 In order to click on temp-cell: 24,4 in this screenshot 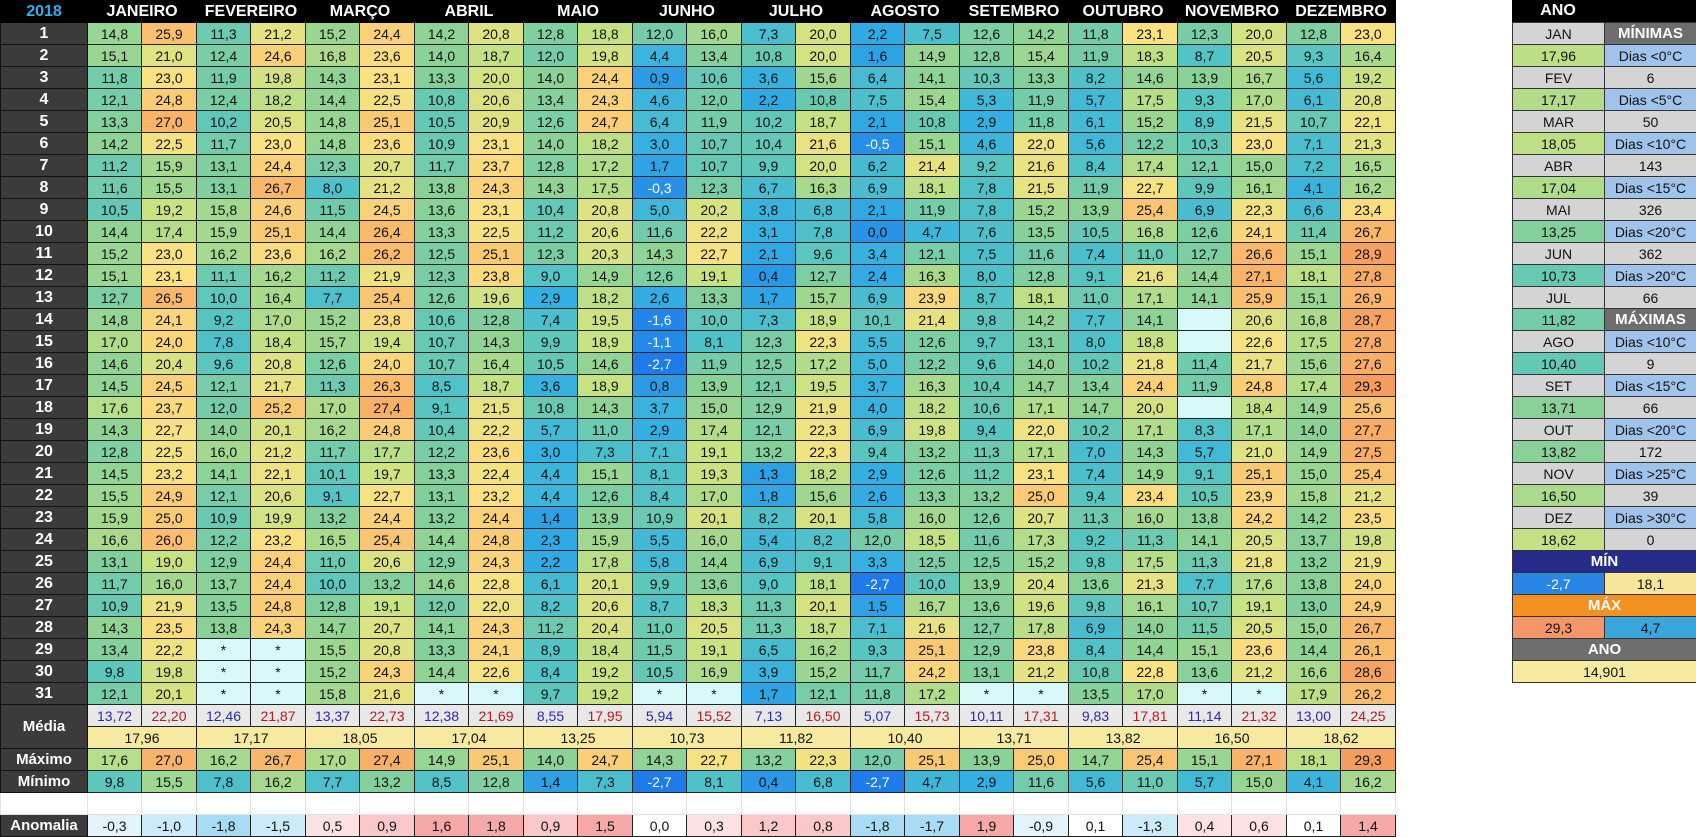, I will do `click(496, 517)`.